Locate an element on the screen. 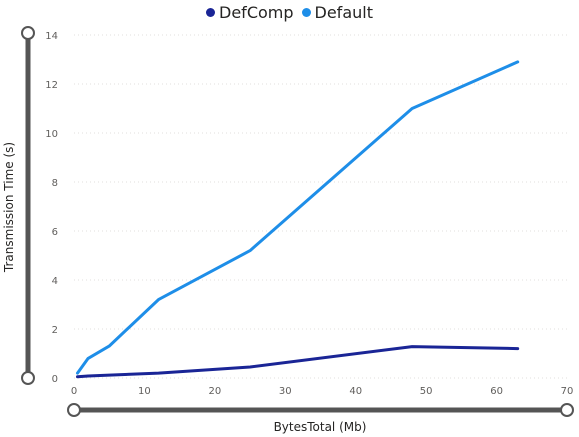 This screenshot has width=579, height=437. legend: DefComp Default is located at coordinates (289, 12).